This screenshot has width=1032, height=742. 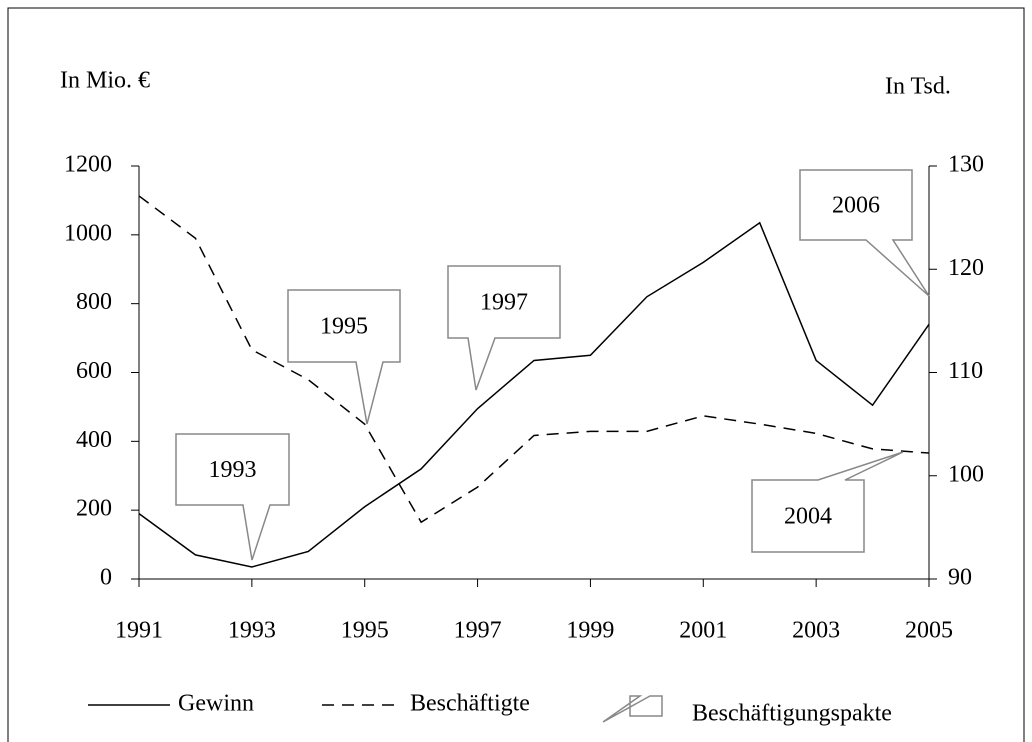 What do you see at coordinates (94, 509) in the screenshot?
I see `y-tick-label: 200` at bounding box center [94, 509].